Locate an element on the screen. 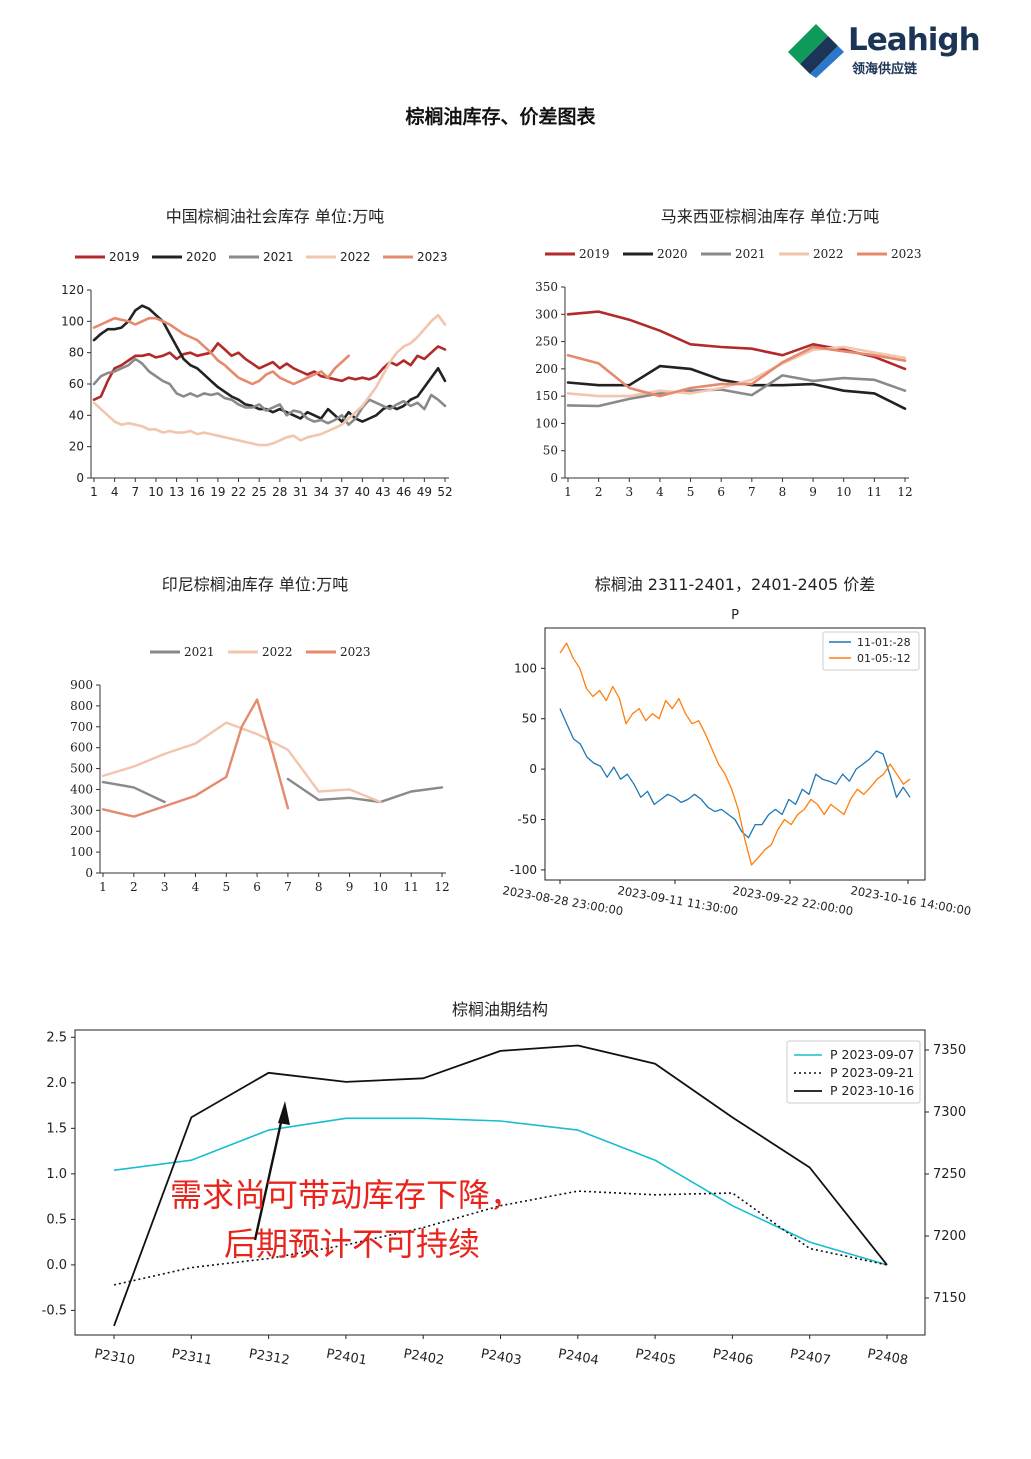 The height and width of the screenshot is (1459, 1031). legend-label-2019: 2019 is located at coordinates (594, 254).